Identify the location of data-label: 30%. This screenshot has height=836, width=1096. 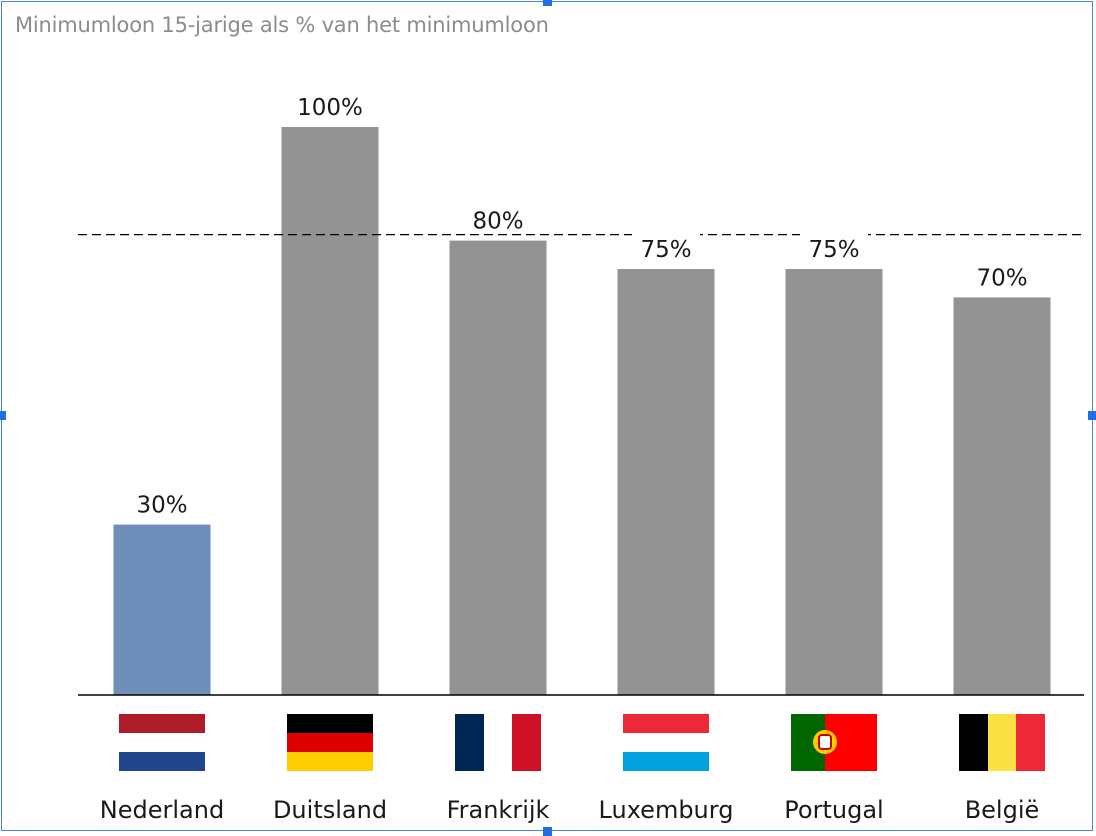
(161, 506).